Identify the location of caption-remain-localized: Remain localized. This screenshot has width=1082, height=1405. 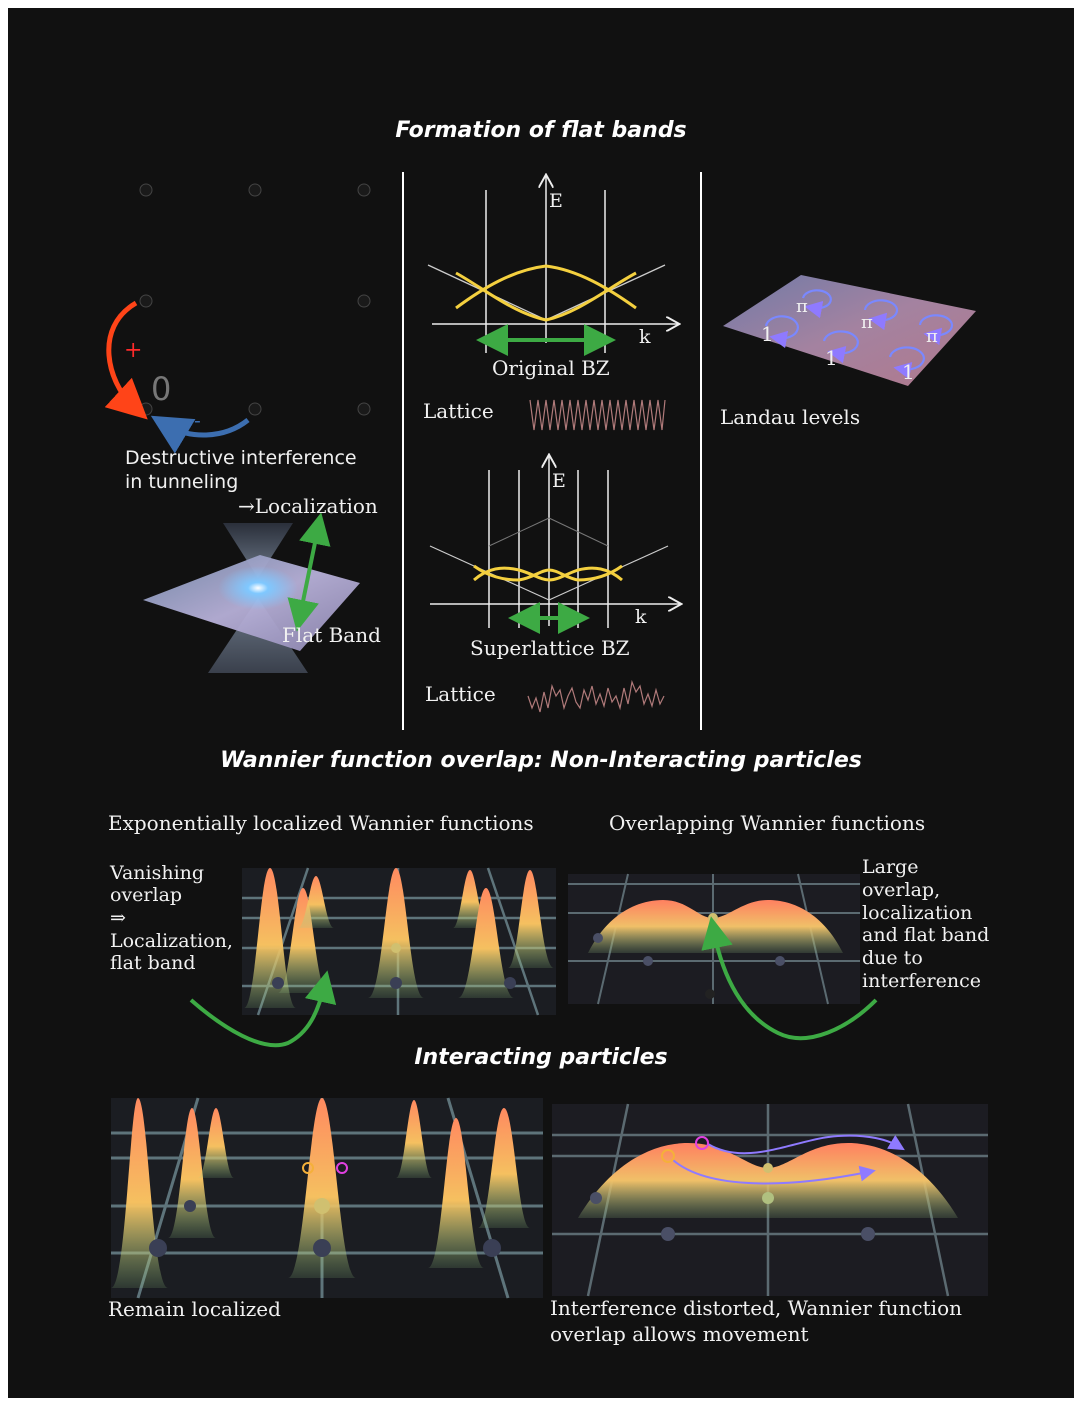
(194, 1309).